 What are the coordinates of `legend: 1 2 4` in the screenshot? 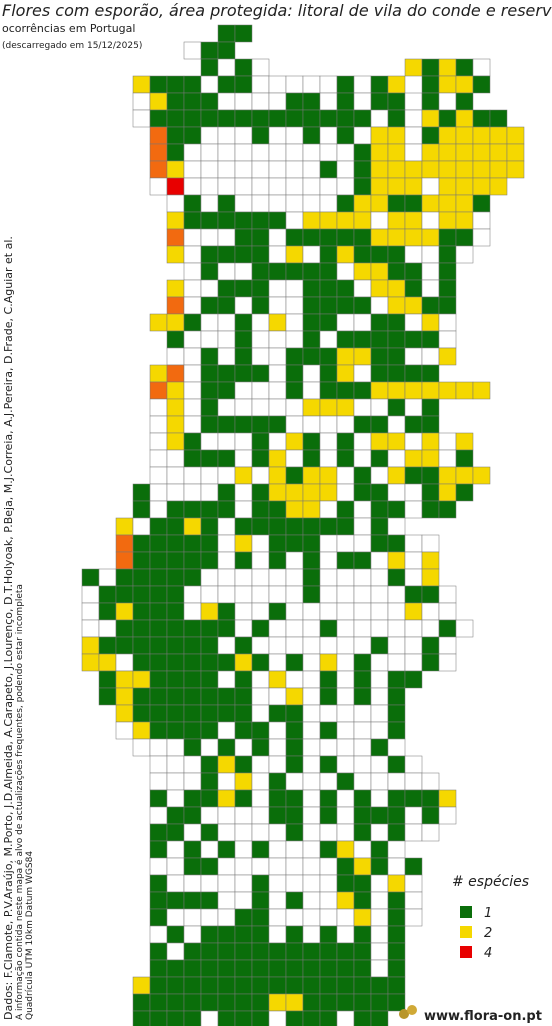 It's located at (476, 933).